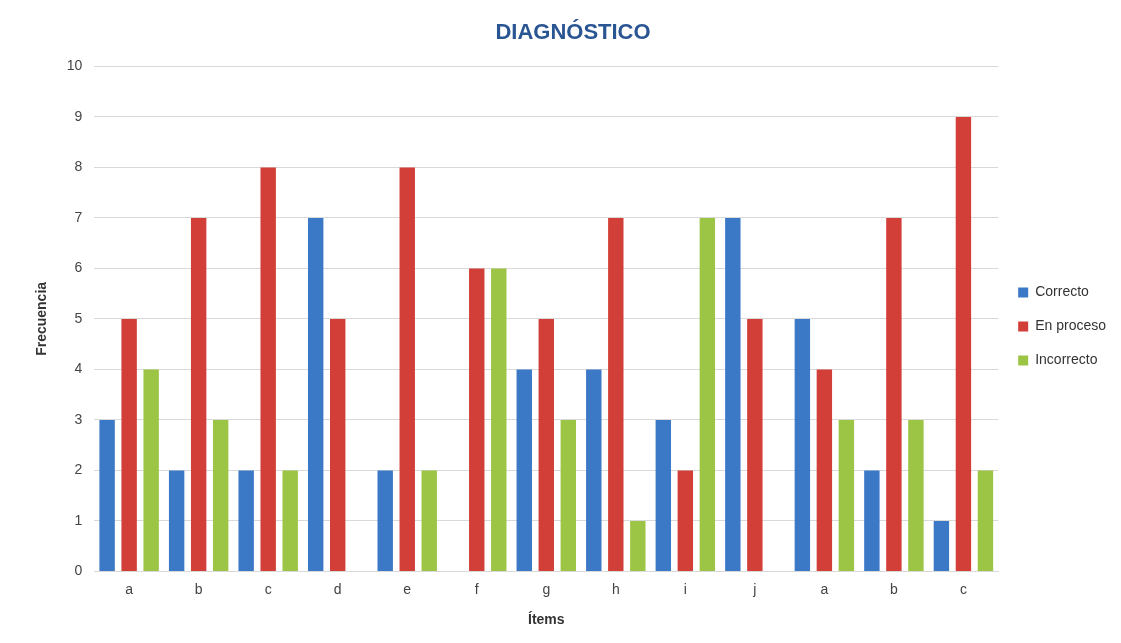 This screenshot has width=1121, height=643. What do you see at coordinates (74, 65) in the screenshot?
I see `y-tick-label: 10` at bounding box center [74, 65].